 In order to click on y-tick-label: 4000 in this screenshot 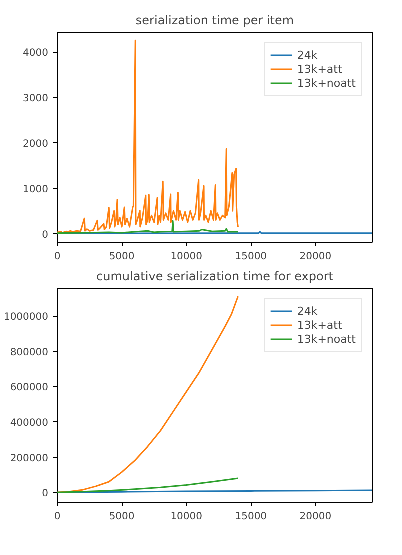, I will do `click(36, 54)`.